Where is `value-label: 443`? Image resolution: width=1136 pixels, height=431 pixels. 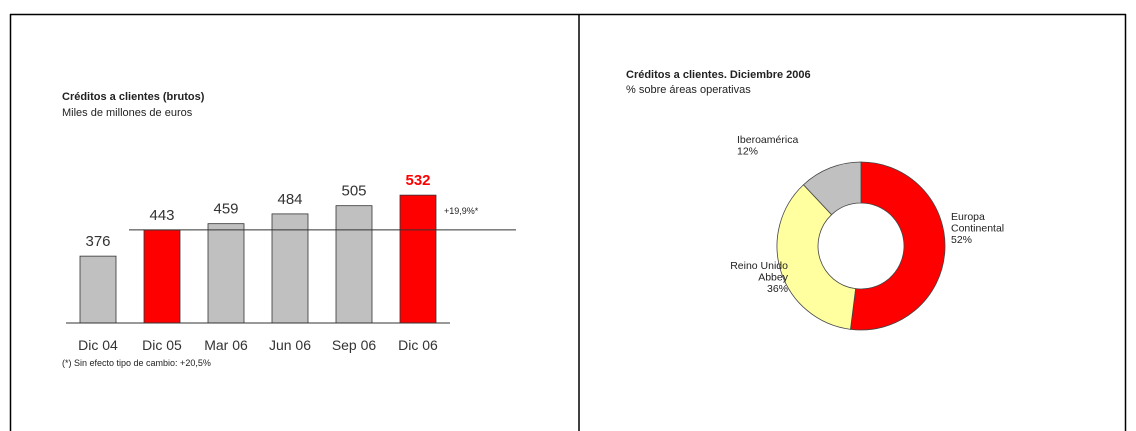 value-label: 443 is located at coordinates (161, 215).